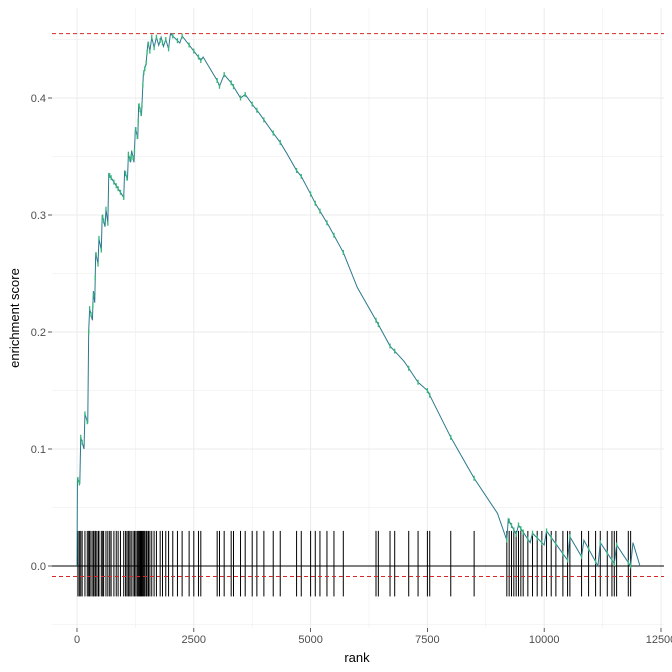 The width and height of the screenshot is (672, 672). Describe the element at coordinates (373, 637) in the screenshot. I see `x-axis-ticks: 0 2500 5000 7500 10000 12500` at that location.